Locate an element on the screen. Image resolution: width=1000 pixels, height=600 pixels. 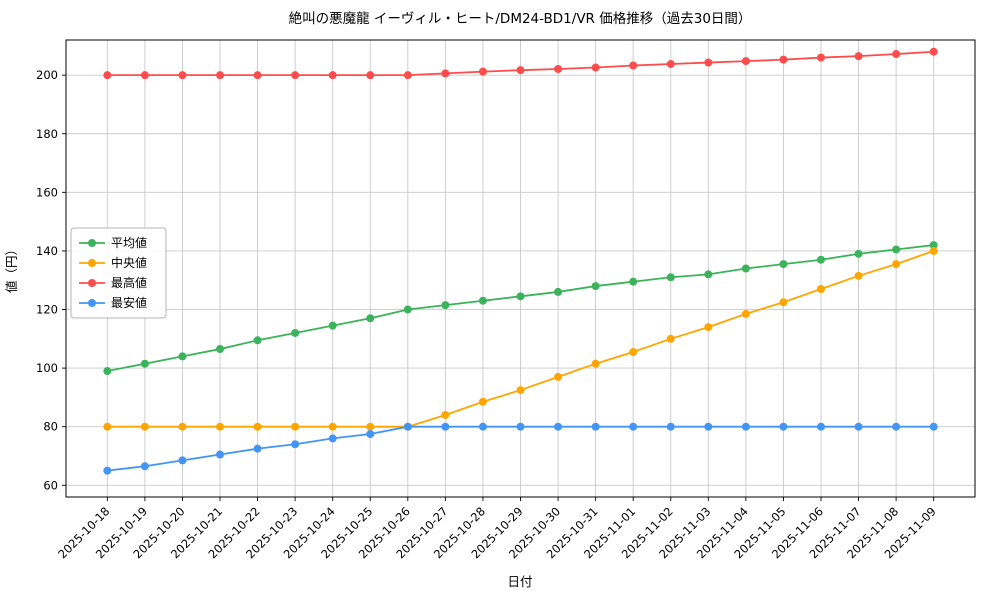
y-tick-label: 160 is located at coordinates (47, 192).